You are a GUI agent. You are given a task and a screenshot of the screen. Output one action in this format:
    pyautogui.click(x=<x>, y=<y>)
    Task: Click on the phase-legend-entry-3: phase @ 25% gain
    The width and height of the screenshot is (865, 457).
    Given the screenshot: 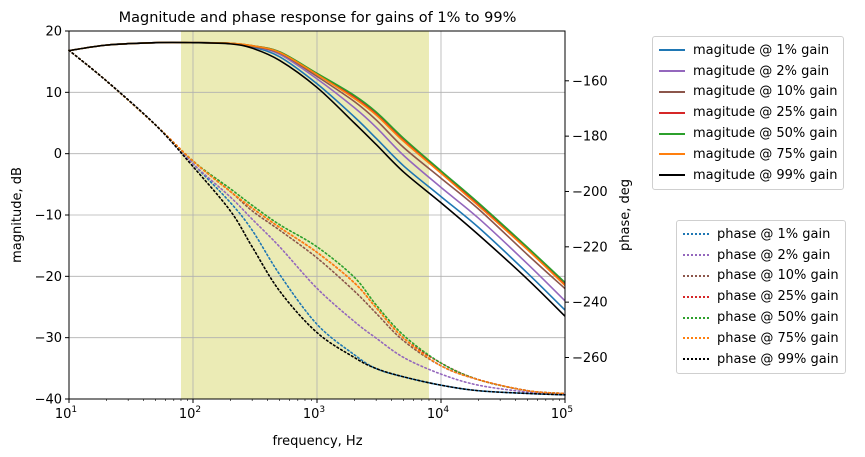 What is the action you would take?
    pyautogui.click(x=761, y=296)
    